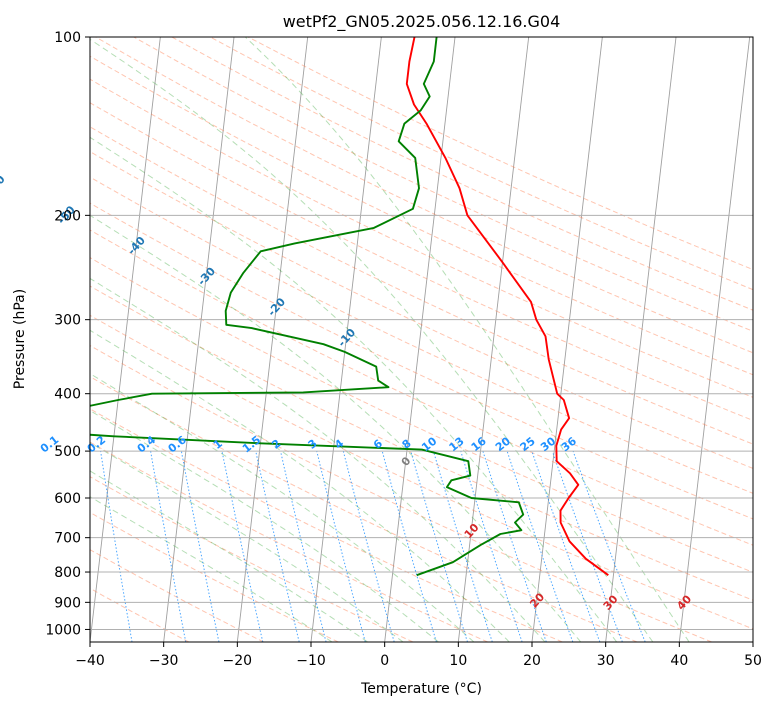 This screenshot has height=708, width=775. I want to click on isotherm-label: -60, so click(4, 184).